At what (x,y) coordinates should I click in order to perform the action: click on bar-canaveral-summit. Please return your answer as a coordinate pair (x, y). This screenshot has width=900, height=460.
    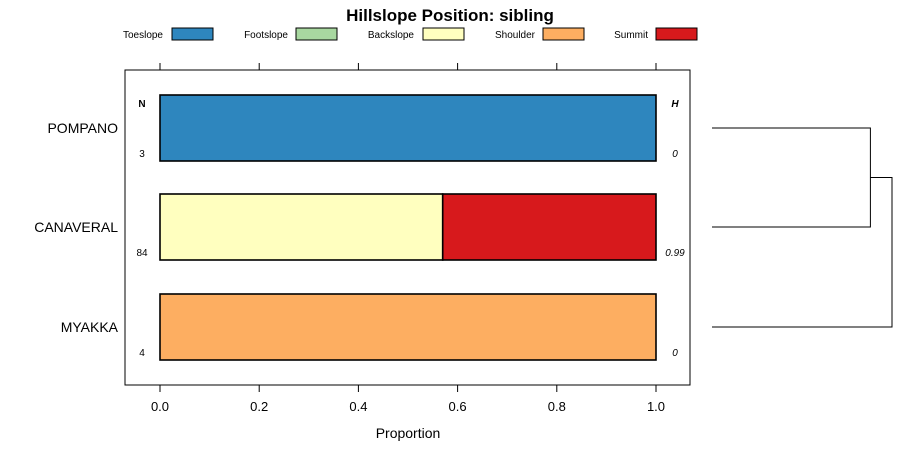
    Looking at the image, I should click on (549, 227).